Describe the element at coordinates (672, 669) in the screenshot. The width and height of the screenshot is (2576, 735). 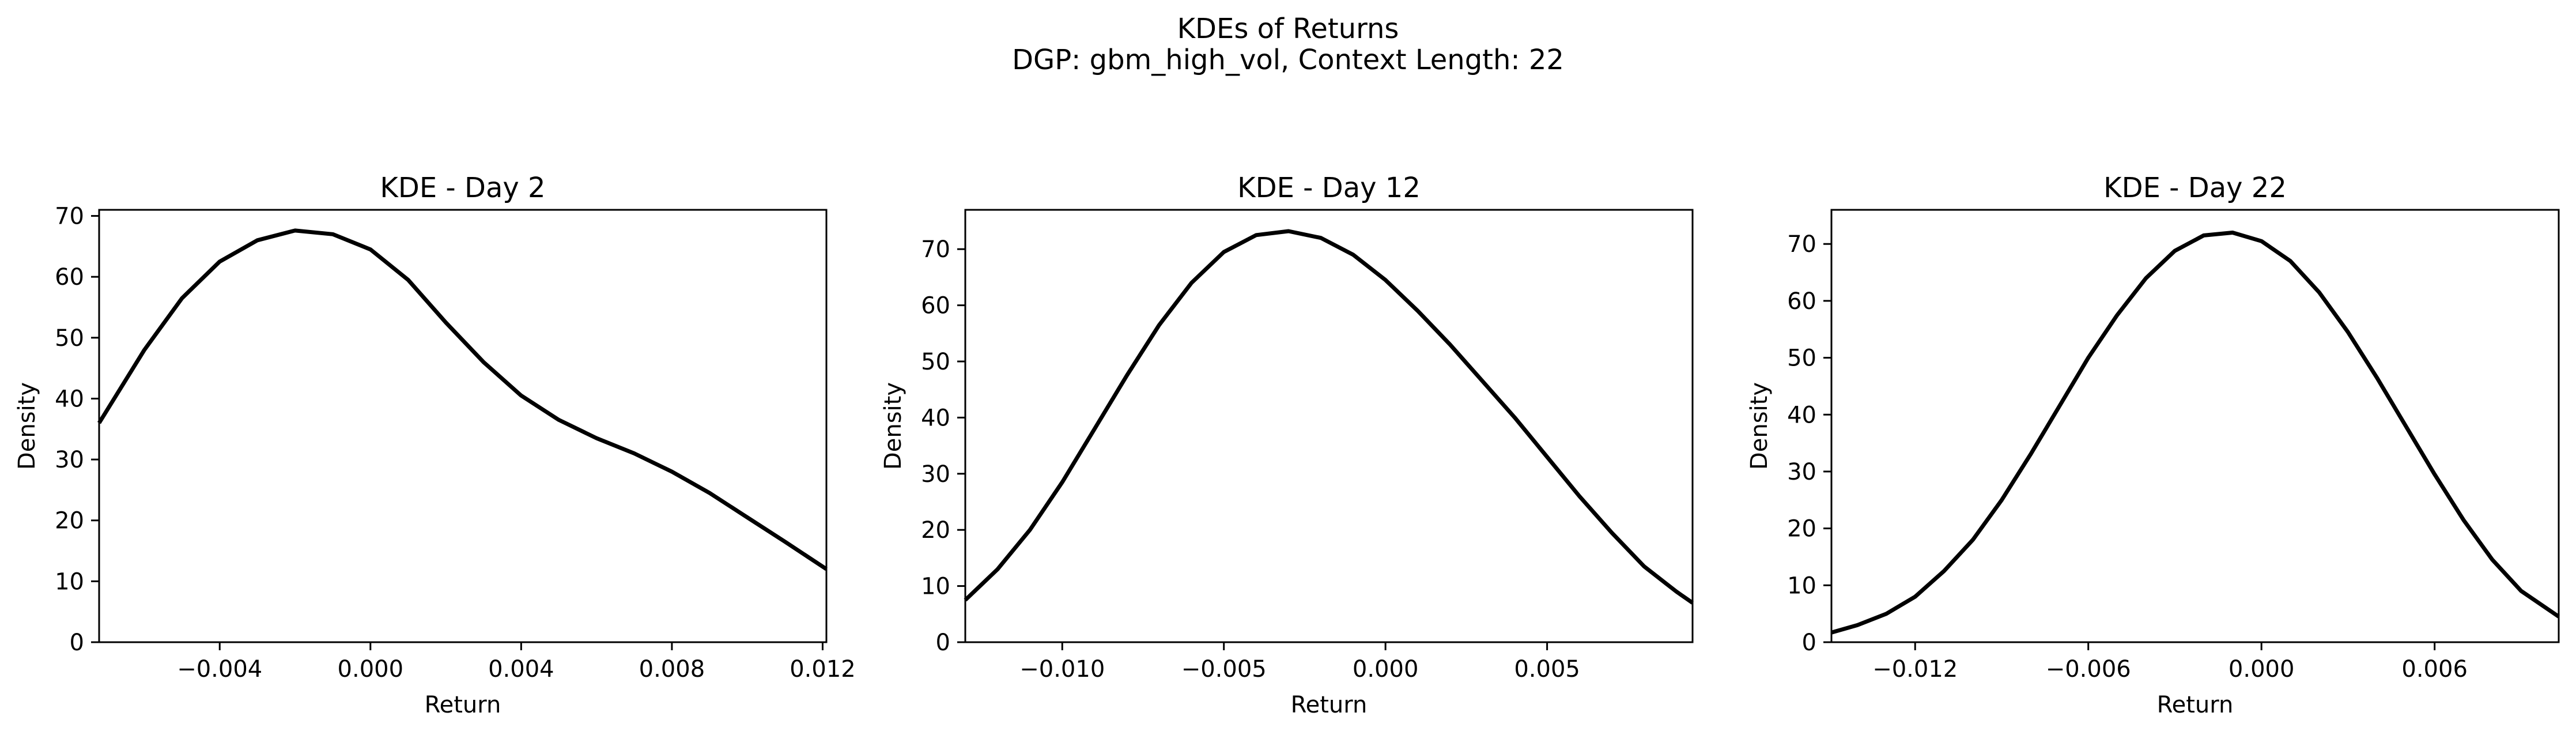
I see `x-tick-label: 0.008` at that location.